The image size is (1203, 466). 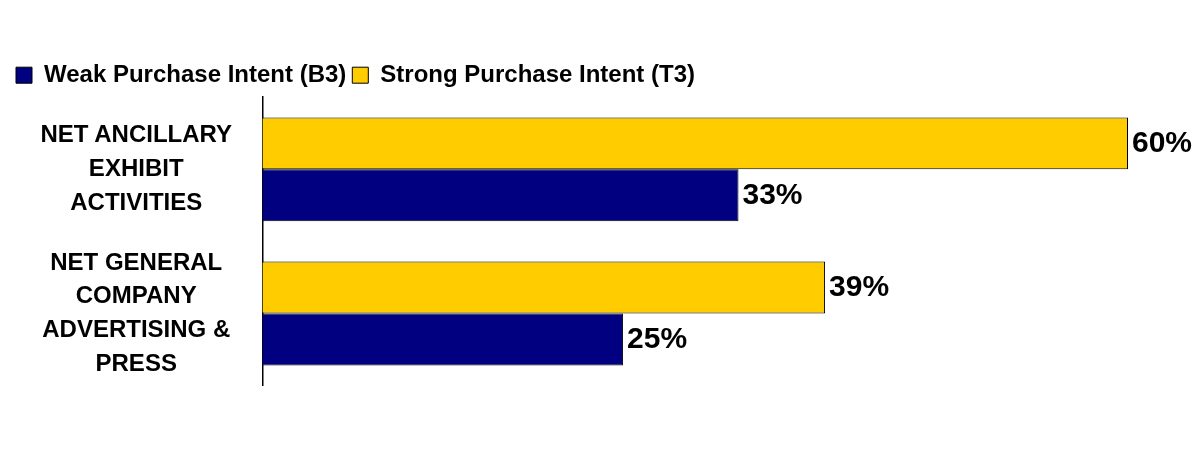 What do you see at coordinates (195, 73) in the screenshot?
I see `legend-label: Weak Purchase Intent (B3)` at bounding box center [195, 73].